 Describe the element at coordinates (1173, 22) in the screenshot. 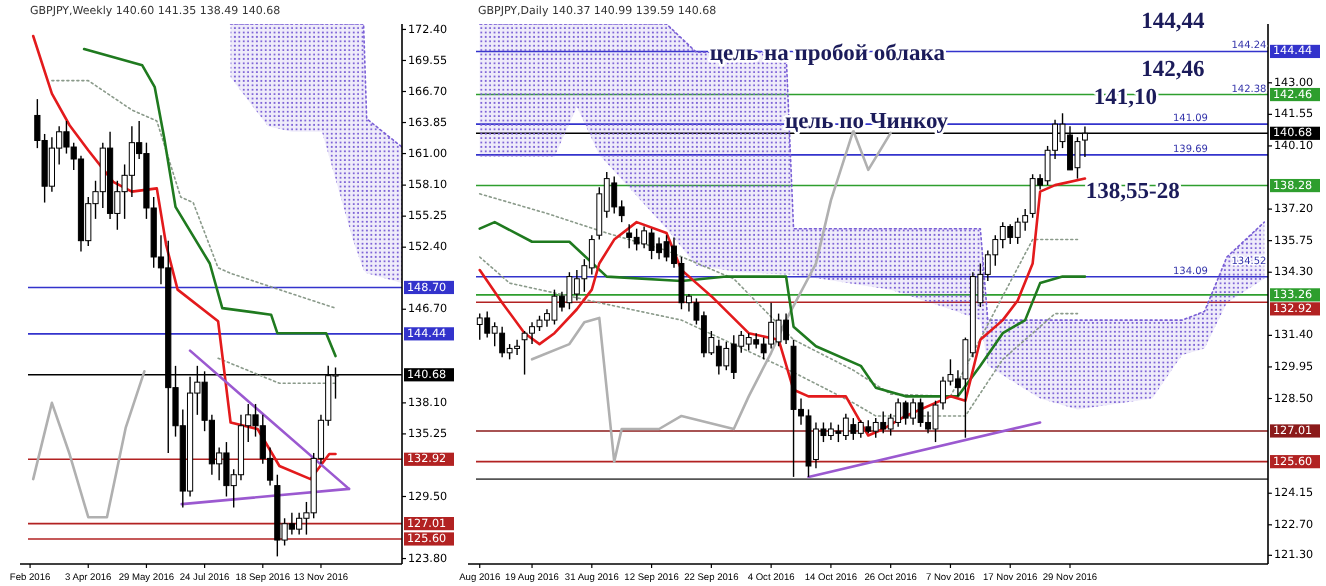

I see `annotation: 144,44` at that location.